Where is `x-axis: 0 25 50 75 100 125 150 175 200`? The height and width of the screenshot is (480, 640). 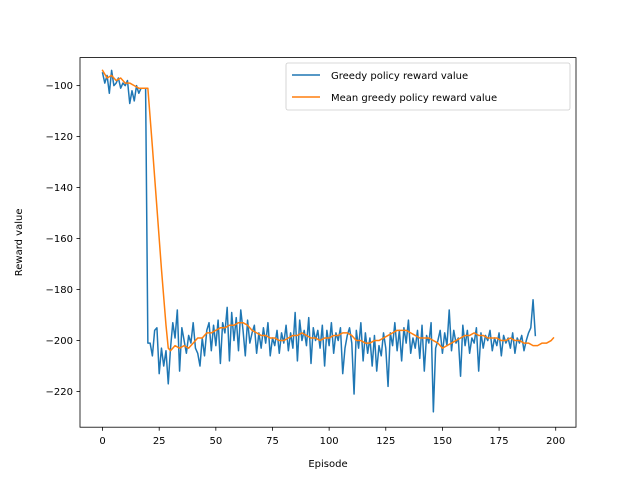
x-axis: 0 25 50 75 100 125 150 175 200 is located at coordinates (332, 437).